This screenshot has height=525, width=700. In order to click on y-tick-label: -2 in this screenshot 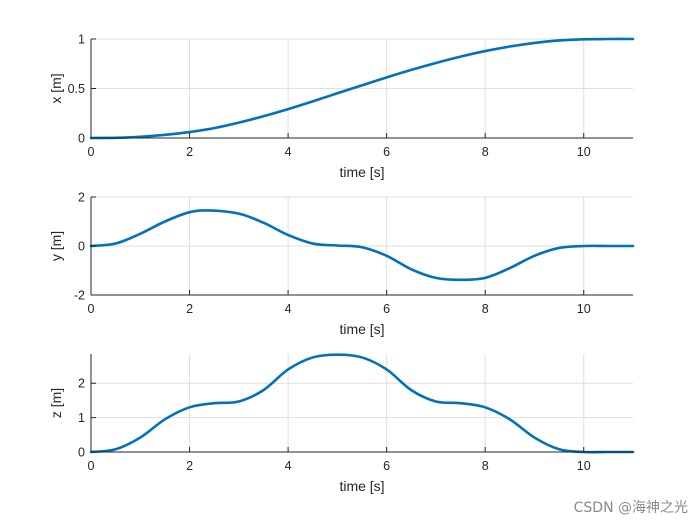, I will do `click(79, 296)`.